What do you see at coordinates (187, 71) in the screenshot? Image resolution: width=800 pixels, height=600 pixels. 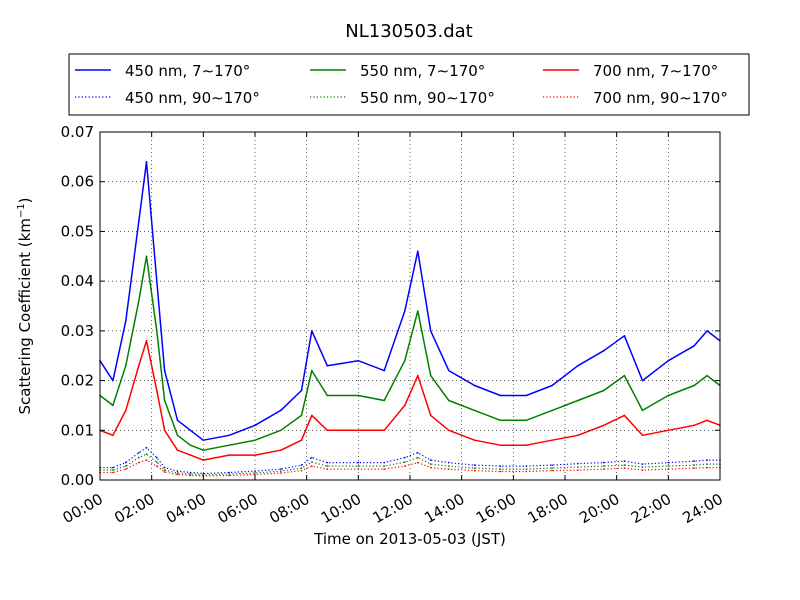 I see `legend-label: 450 nm, 7∼170°` at bounding box center [187, 71].